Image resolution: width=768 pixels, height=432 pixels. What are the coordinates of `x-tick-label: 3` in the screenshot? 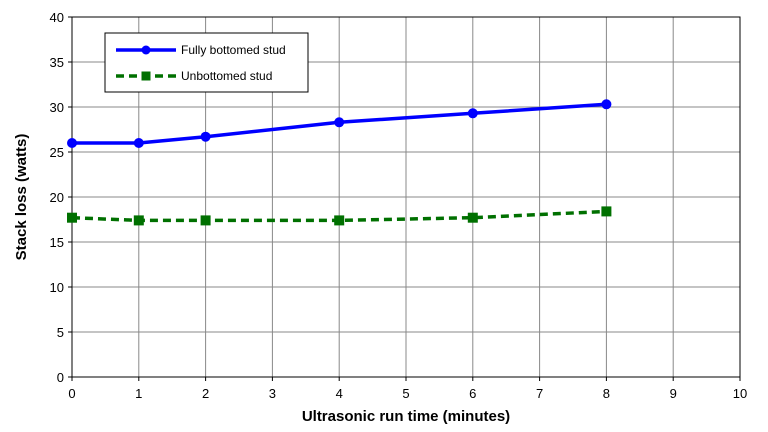 It's located at (272, 393).